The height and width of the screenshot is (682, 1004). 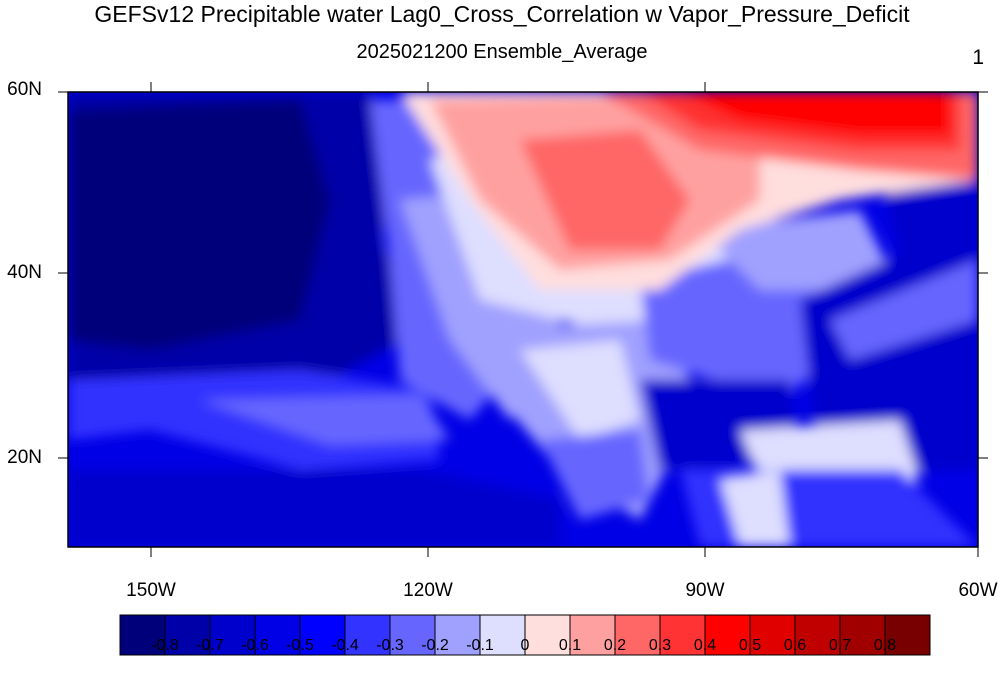 I want to click on colorbar-tick-label: -0.1, so click(x=480, y=645).